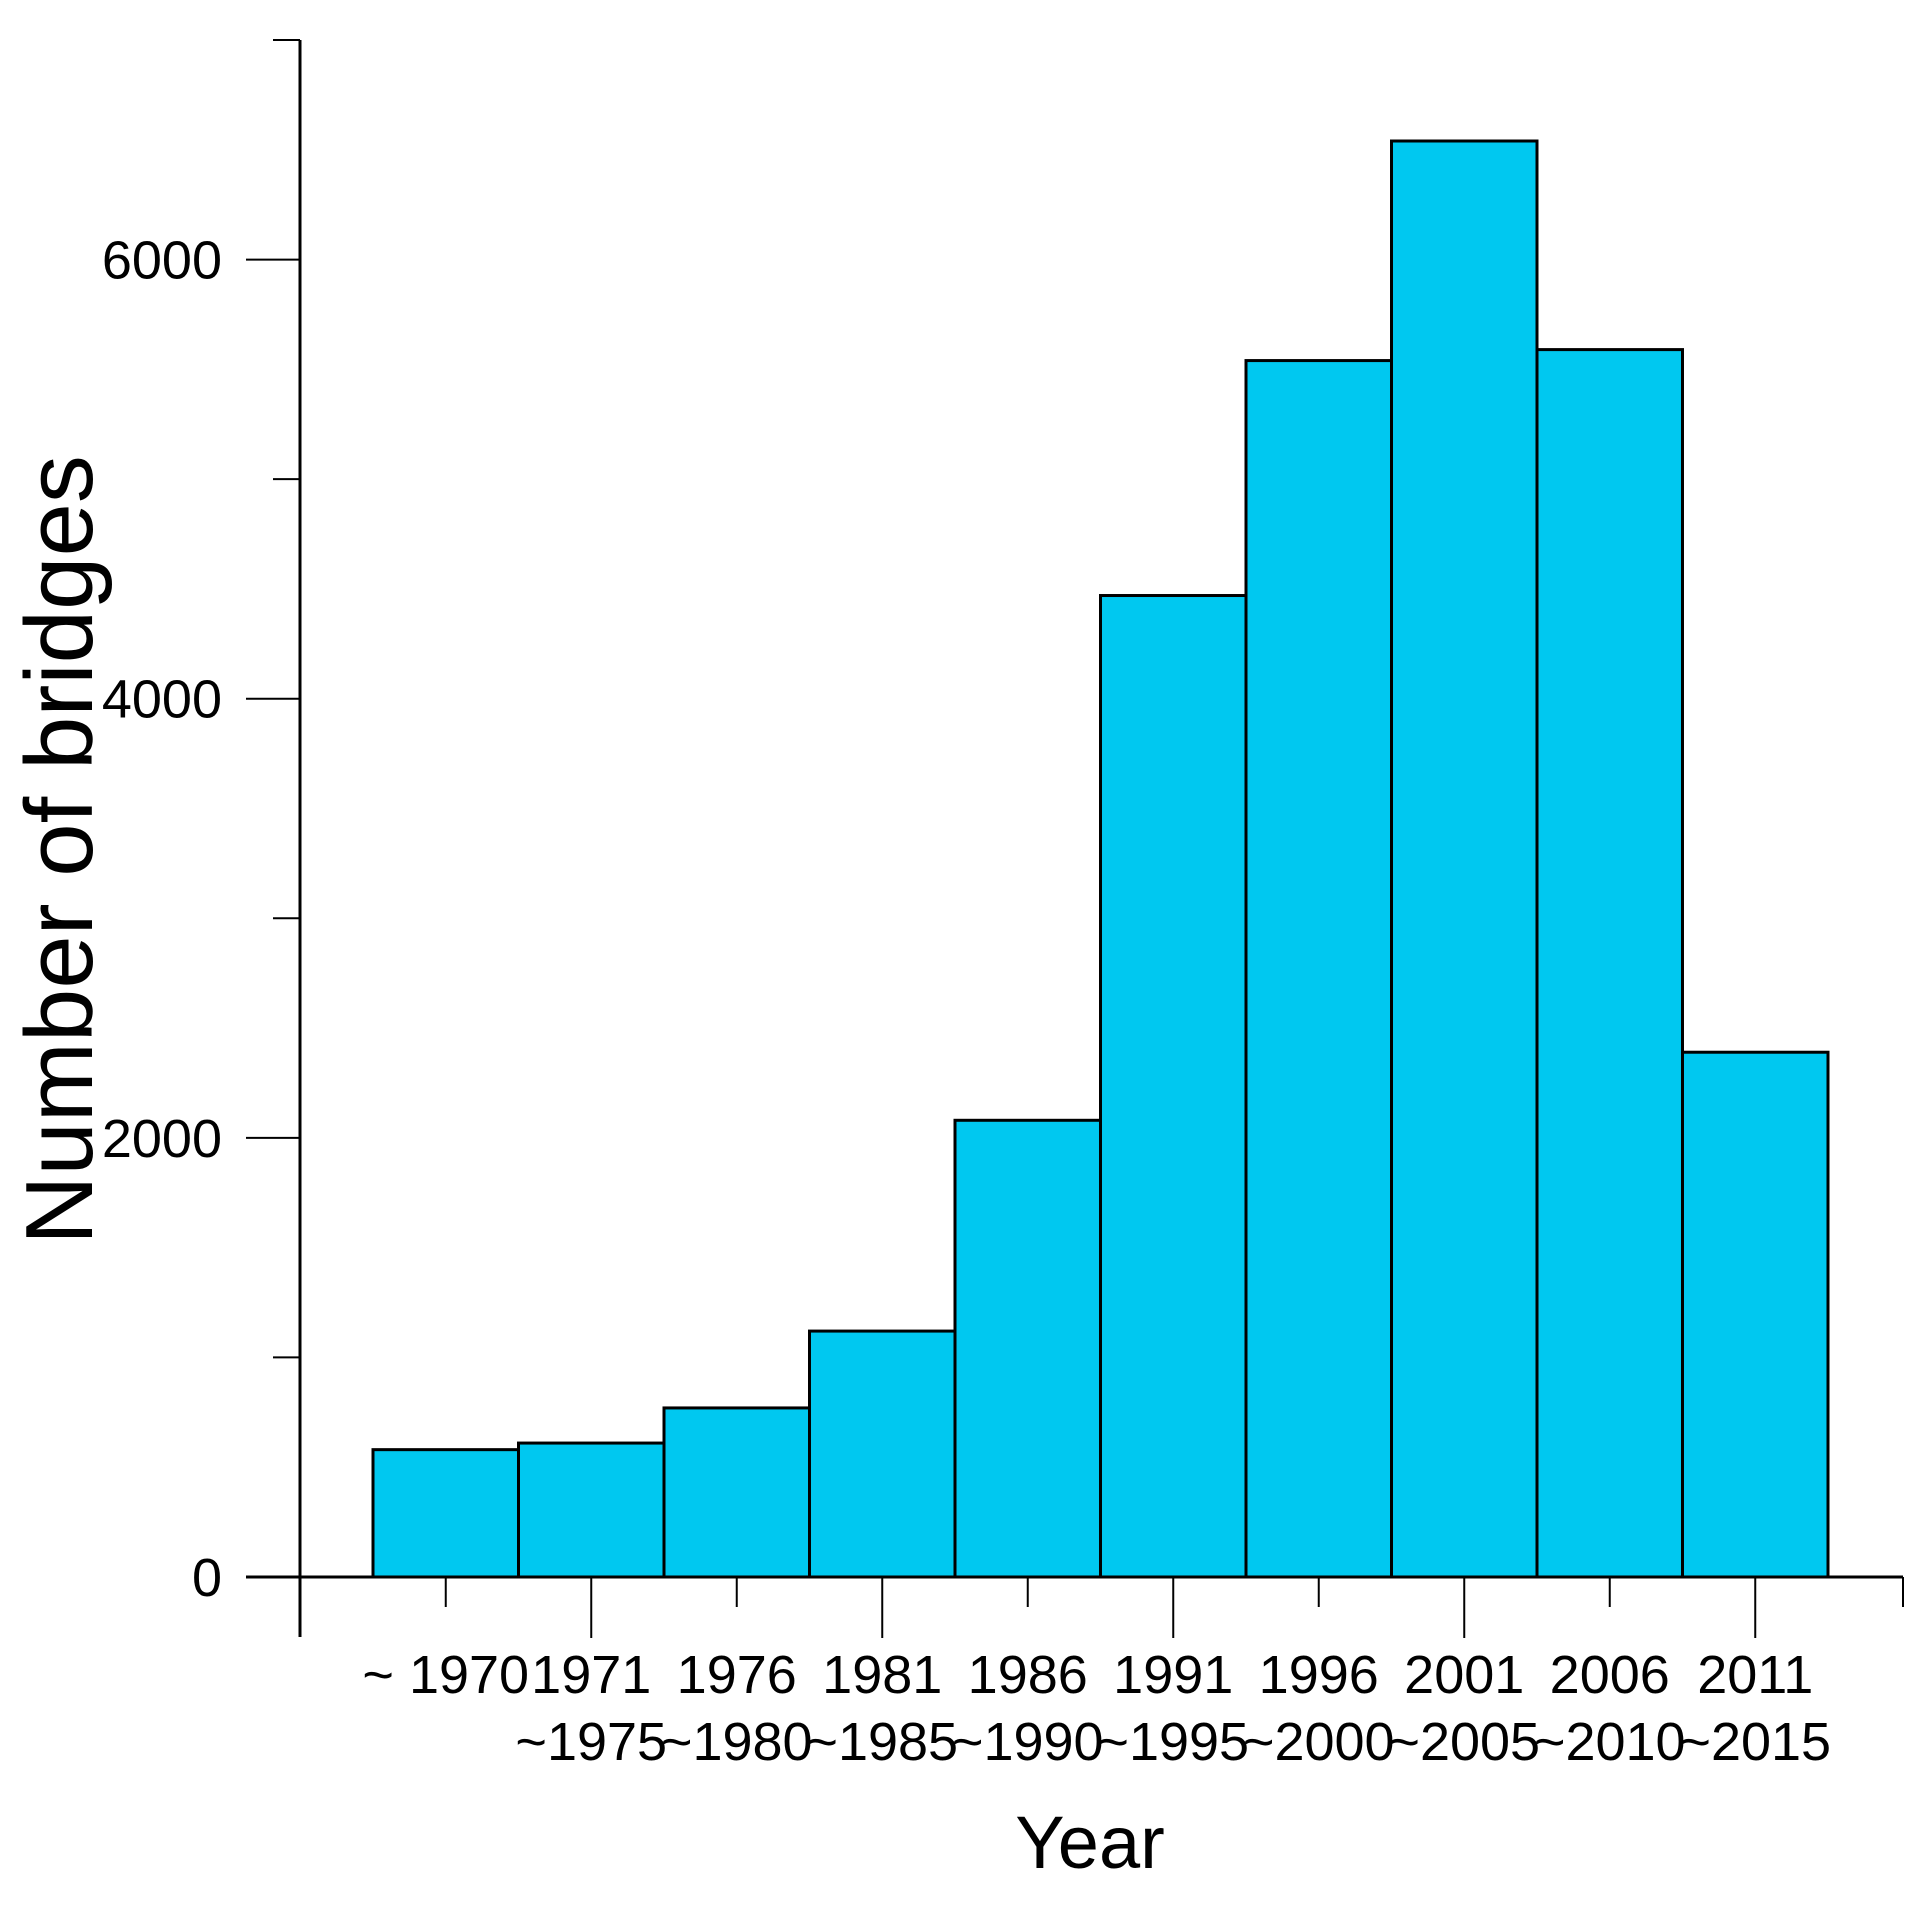  I want to click on y-tick-label-4000: 4000, so click(162, 700).